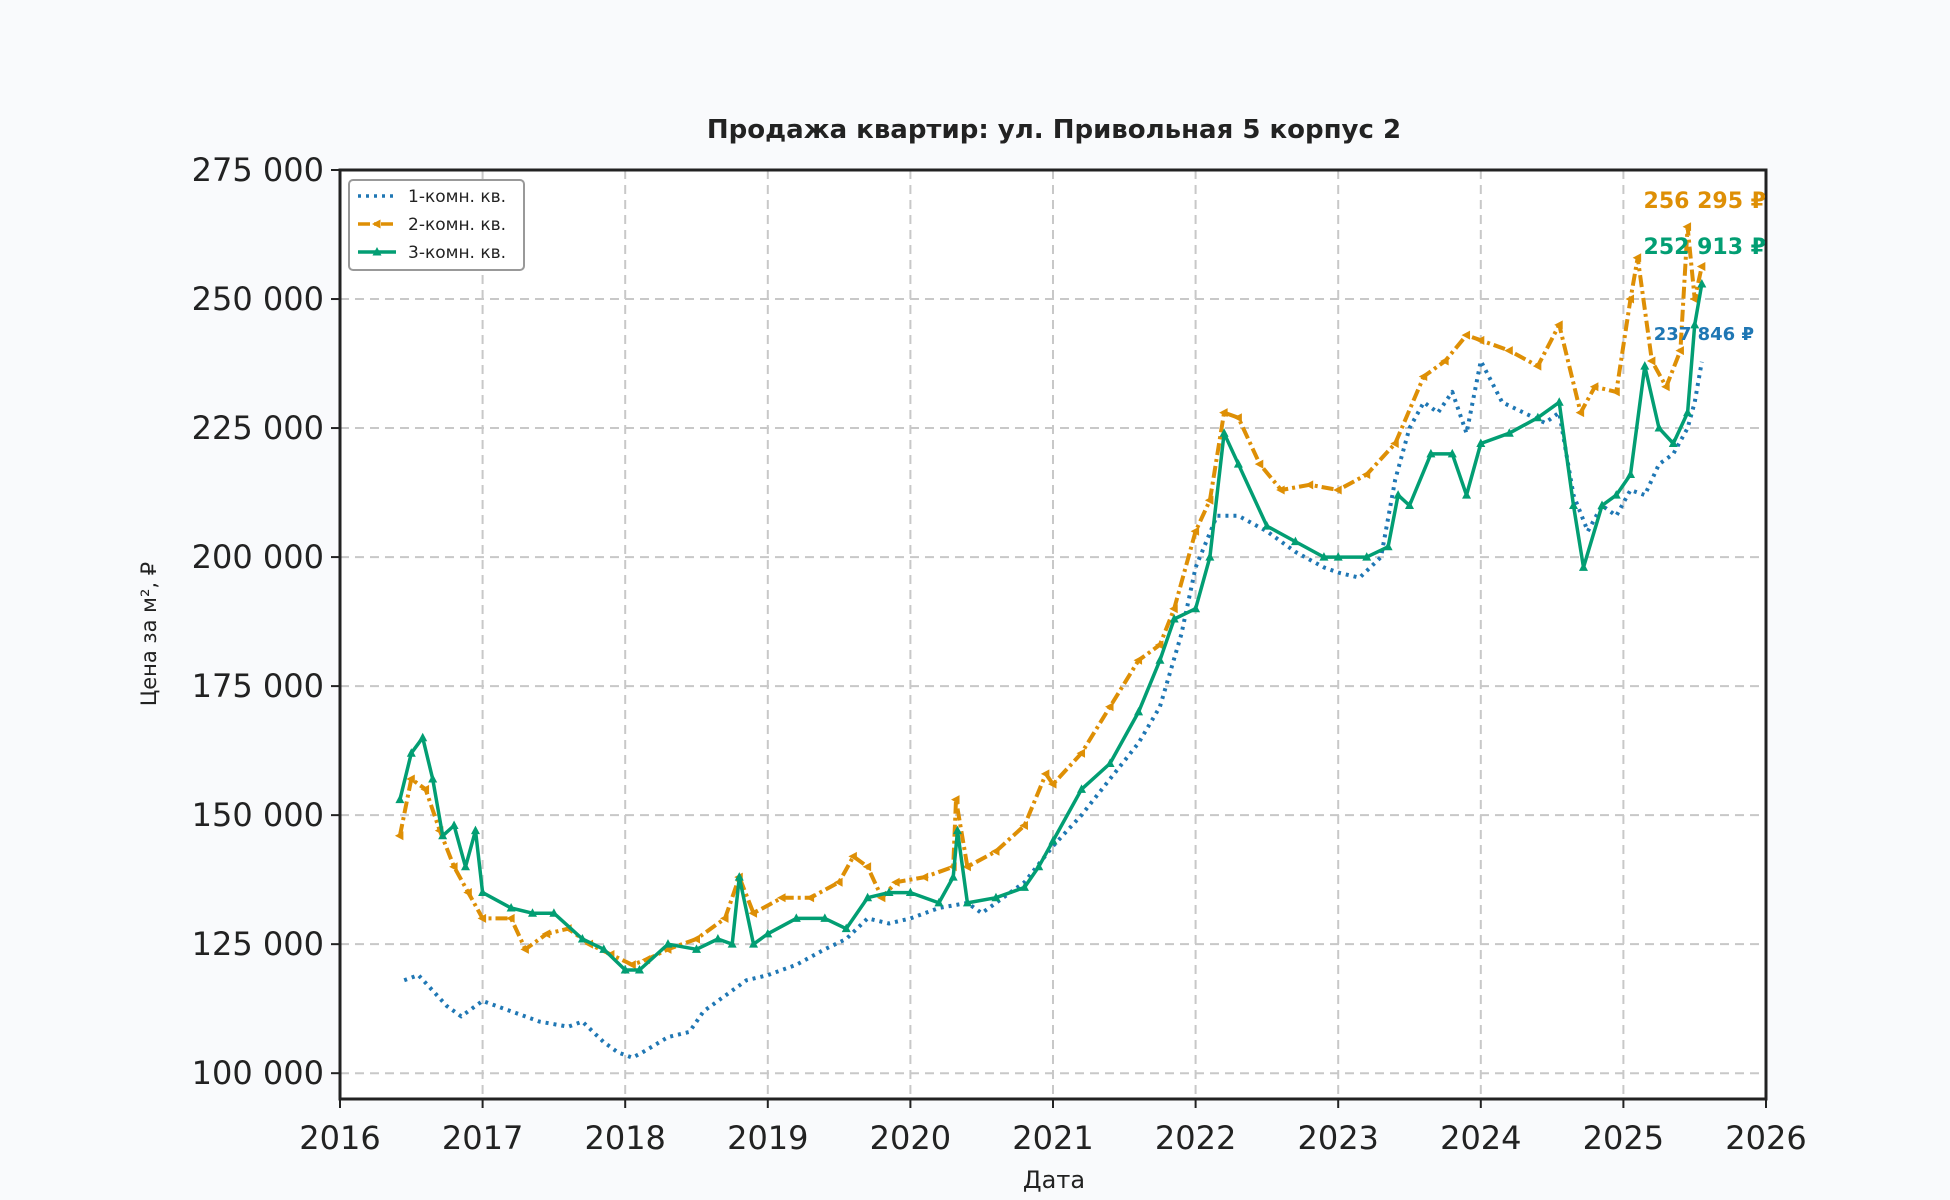 This screenshot has height=1200, width=1950. Describe the element at coordinates (258, 557) in the screenshot. I see `y-tick-label: 200 000` at that location.